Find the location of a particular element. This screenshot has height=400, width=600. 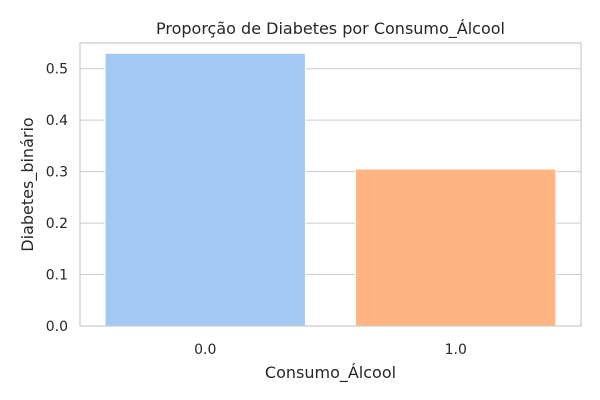

y-tick-label: 0.2 is located at coordinates (57, 224).